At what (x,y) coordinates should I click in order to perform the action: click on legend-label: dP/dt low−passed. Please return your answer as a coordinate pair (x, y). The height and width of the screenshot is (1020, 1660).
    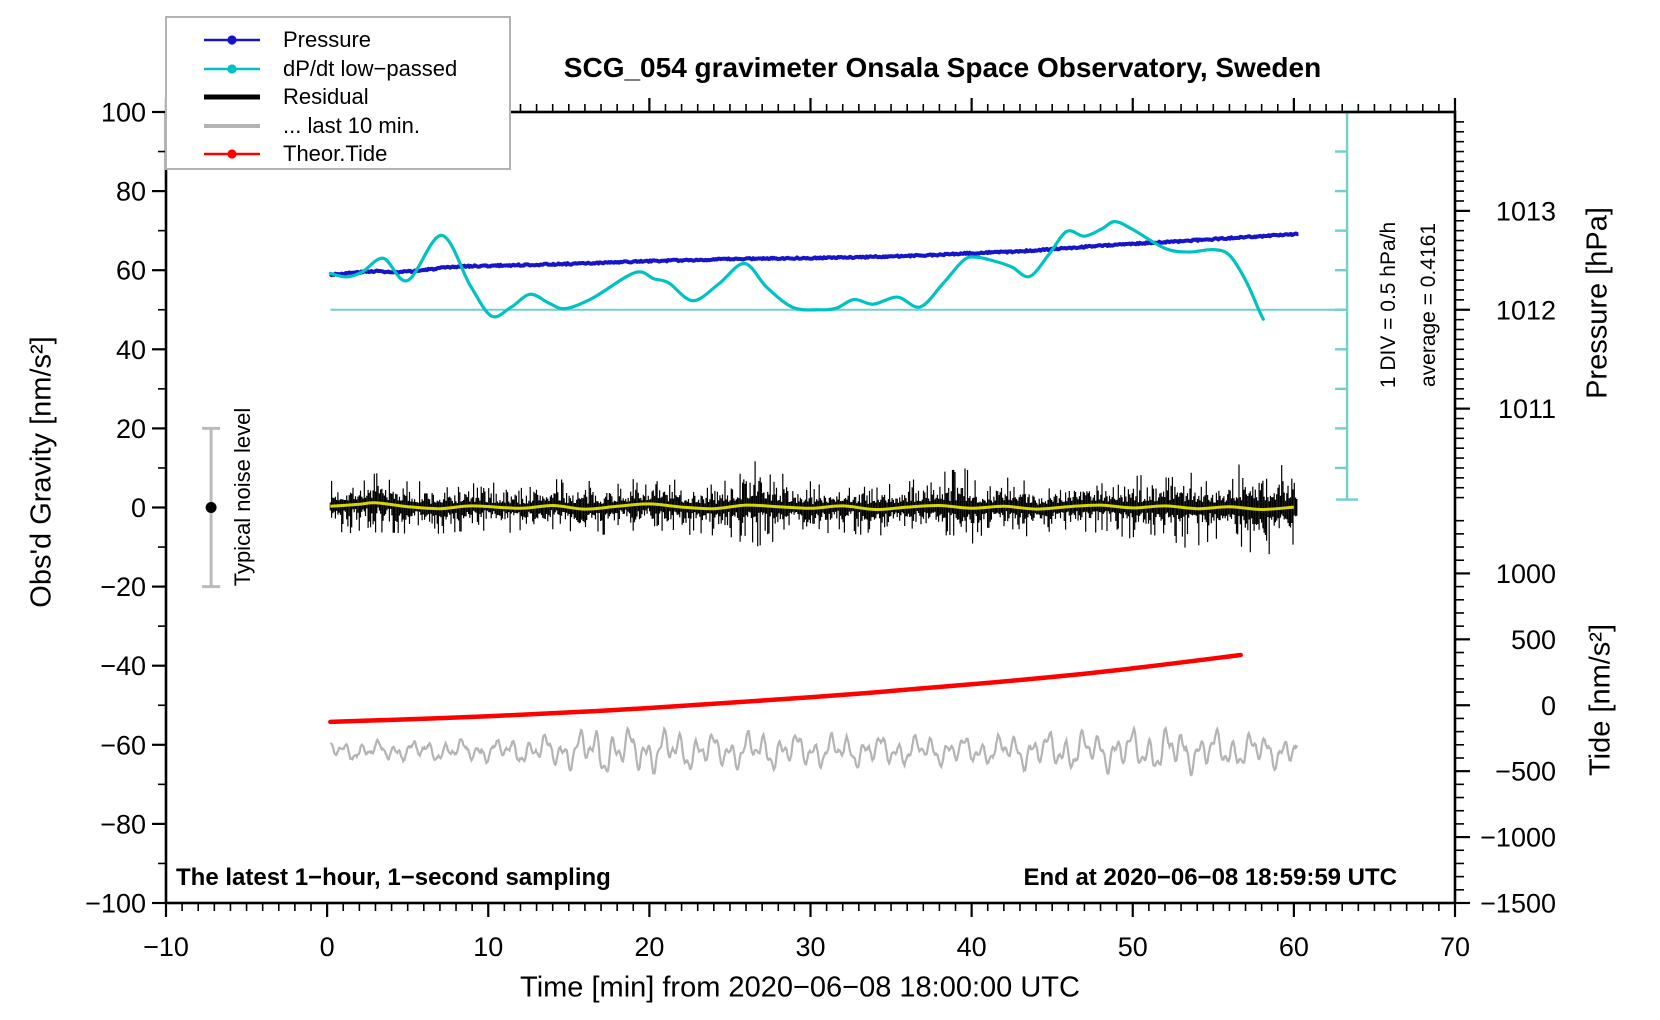
    Looking at the image, I should click on (370, 68).